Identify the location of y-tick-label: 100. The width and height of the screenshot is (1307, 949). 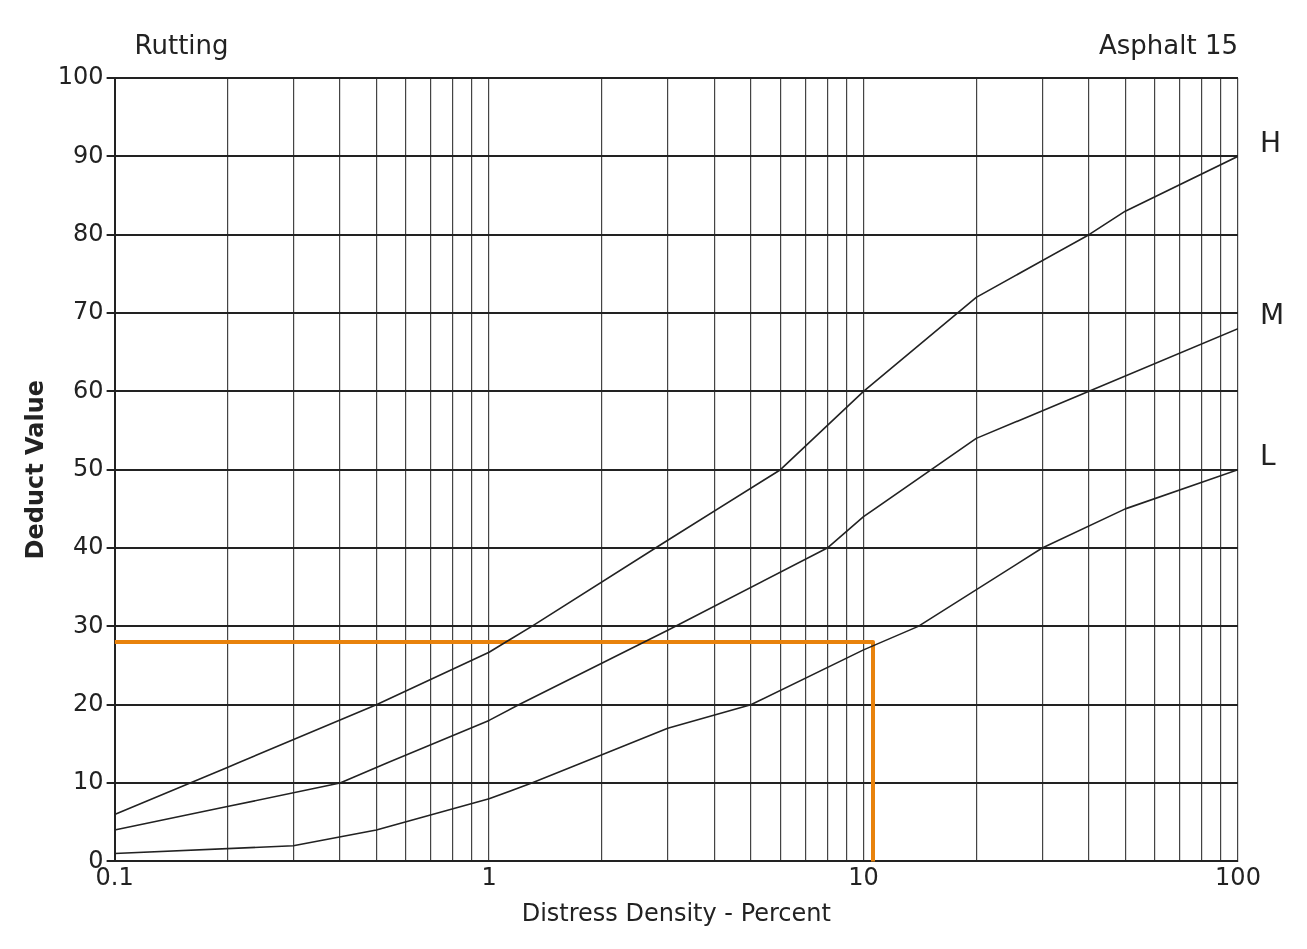
(80, 76).